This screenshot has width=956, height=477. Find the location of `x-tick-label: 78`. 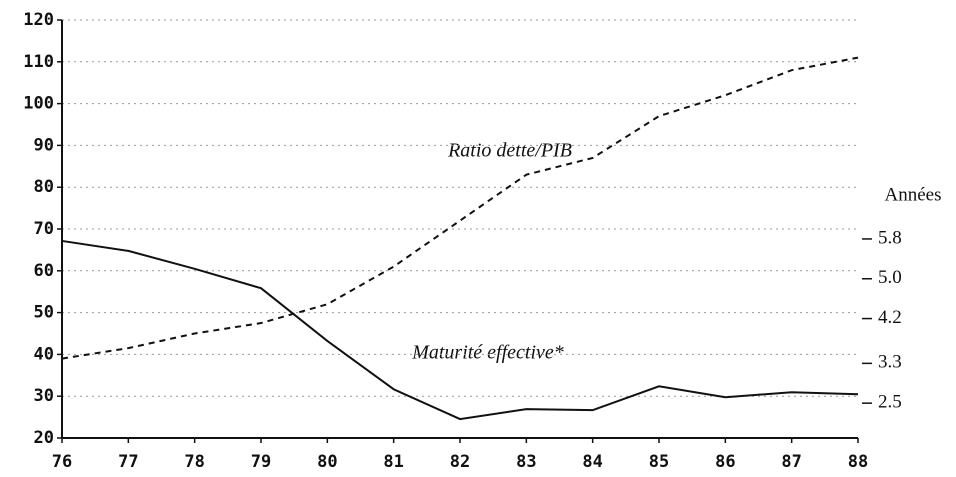

x-tick-label: 78 is located at coordinates (194, 462).